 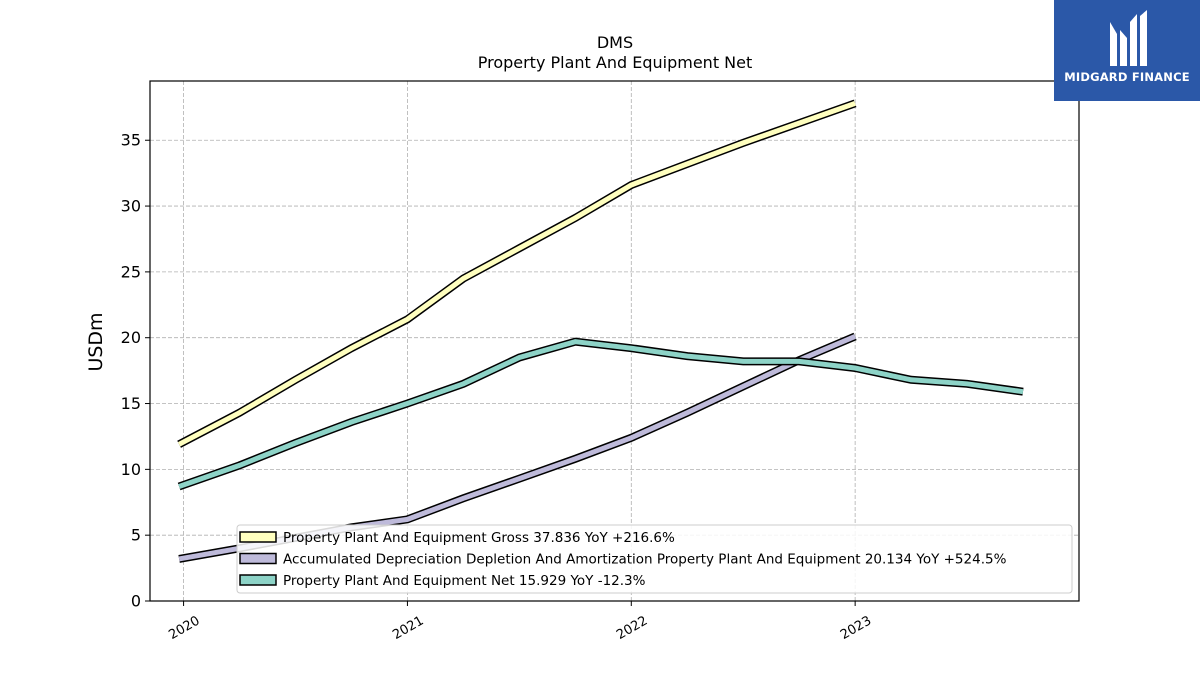 I want to click on x-tick-label: 2023, so click(x=856, y=628).